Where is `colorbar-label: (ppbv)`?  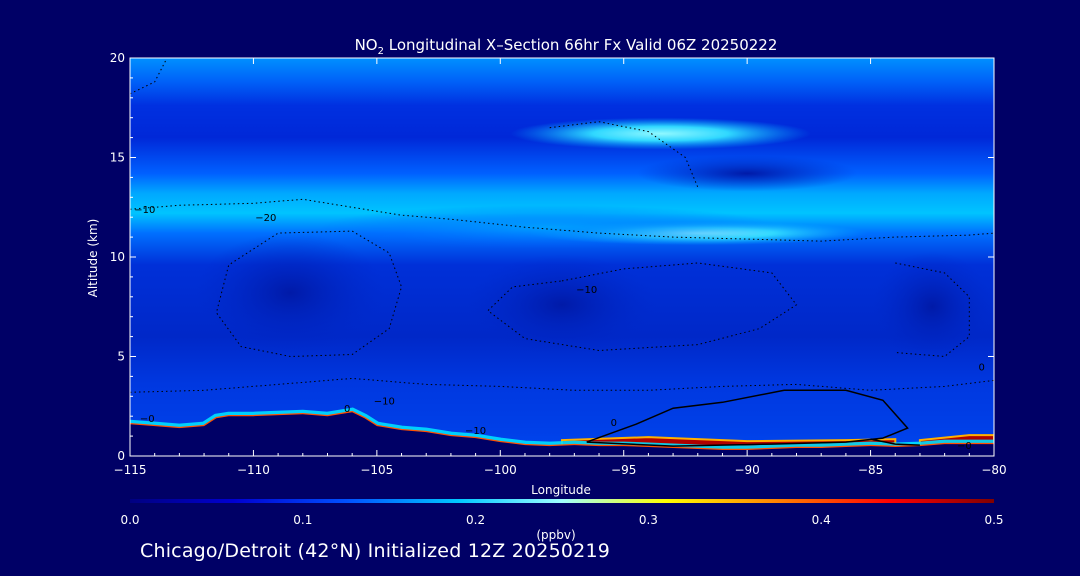 colorbar-label: (ppbv) is located at coordinates (555, 535).